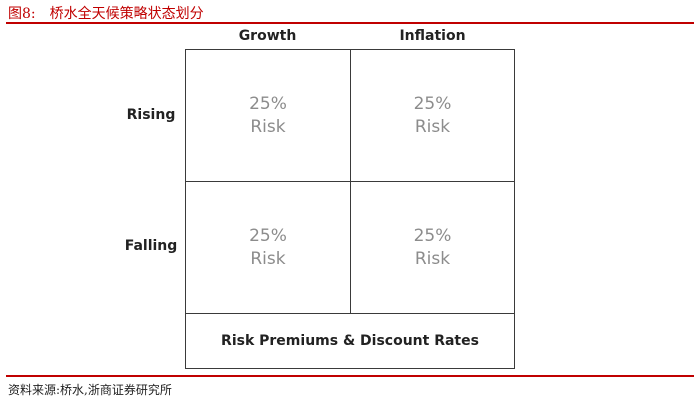 This screenshot has height=401, width=700. I want to click on cell-inflation-rising: 25% Risk, so click(432, 115).